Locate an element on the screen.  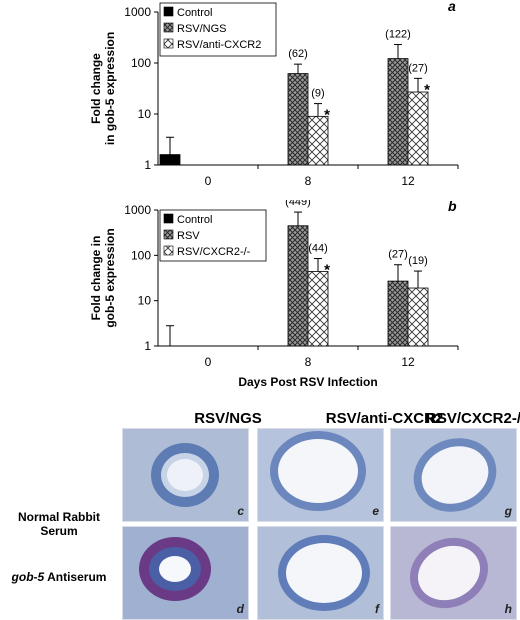
y-axis-label-line1: Fold change in is located at coordinates (96, 278).